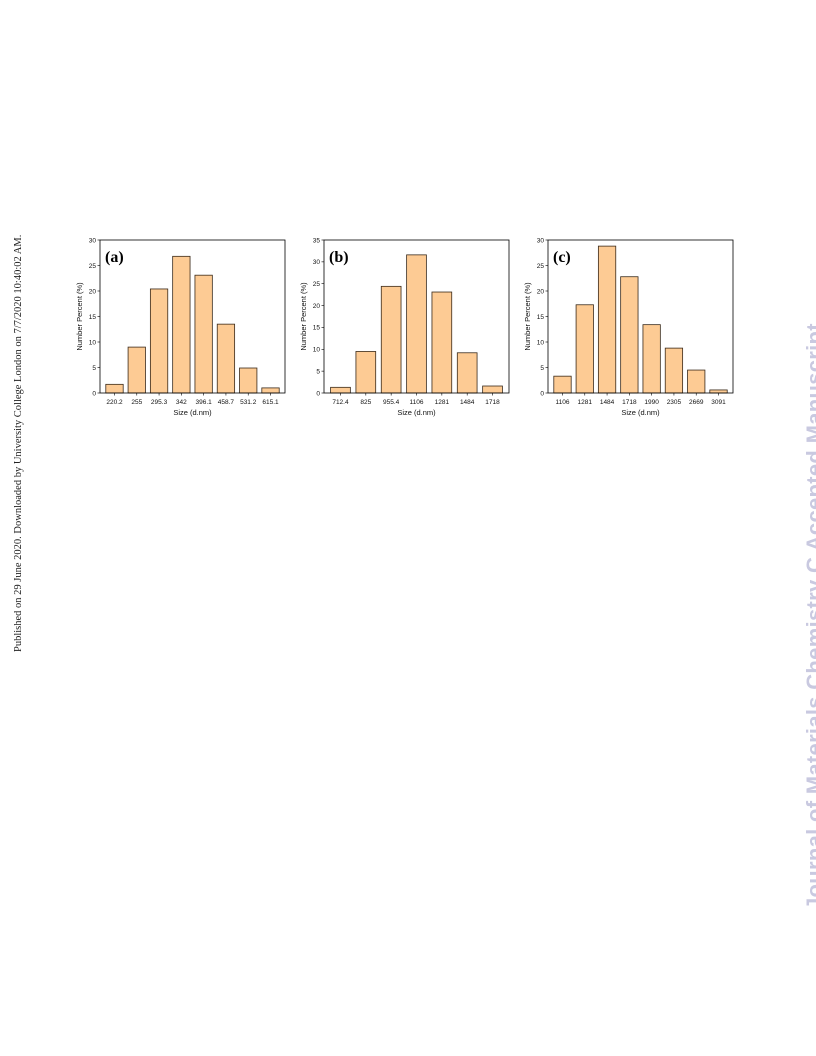  I want to click on x-tick-label: 531.2, so click(248, 402).